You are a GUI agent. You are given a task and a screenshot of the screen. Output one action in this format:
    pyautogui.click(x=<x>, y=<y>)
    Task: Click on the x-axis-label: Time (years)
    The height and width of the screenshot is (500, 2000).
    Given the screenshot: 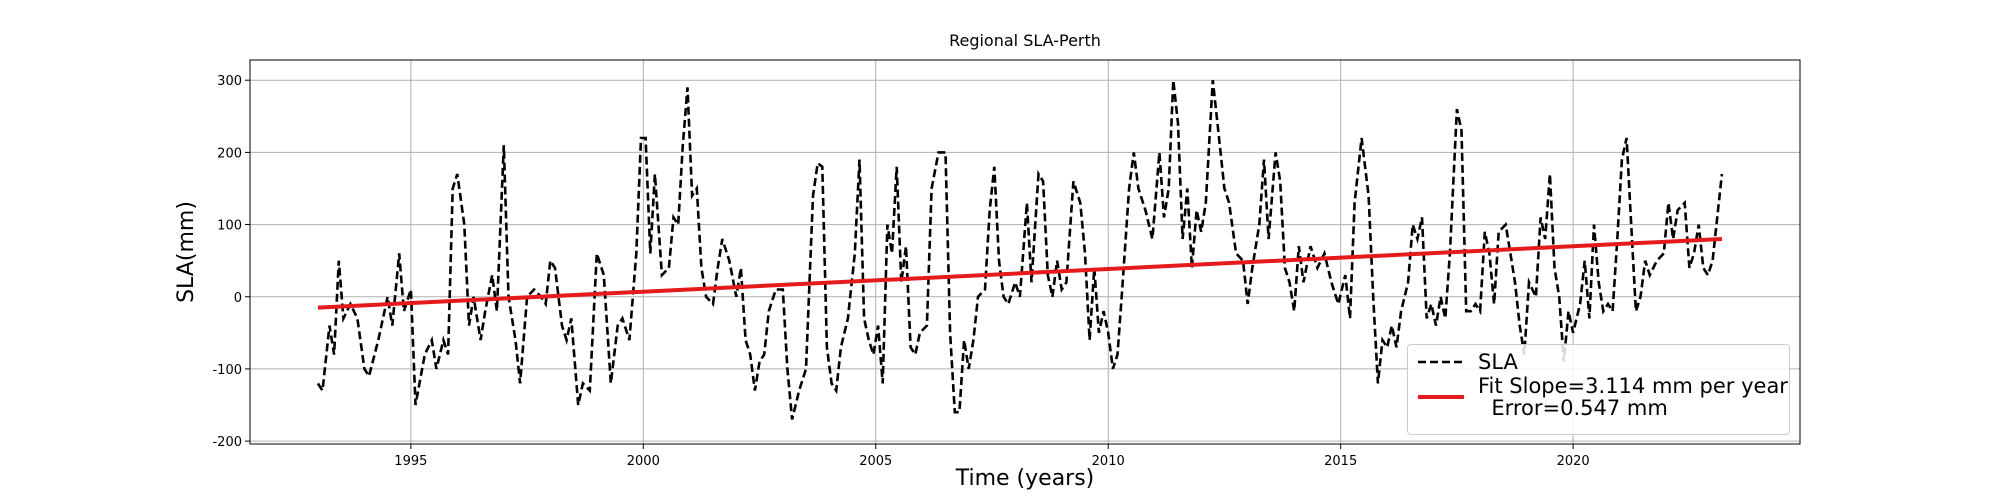 What is the action you would take?
    pyautogui.click(x=1025, y=478)
    